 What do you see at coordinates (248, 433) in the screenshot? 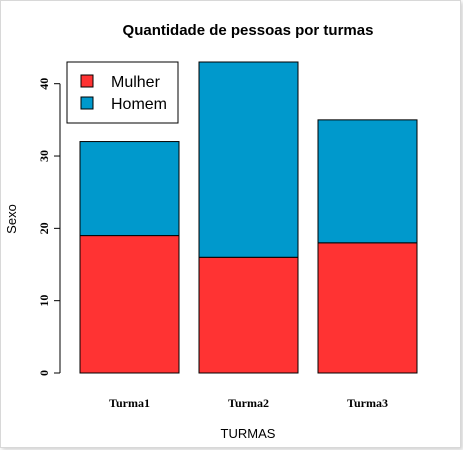
I see `x-axis-label: TURMAS` at bounding box center [248, 433].